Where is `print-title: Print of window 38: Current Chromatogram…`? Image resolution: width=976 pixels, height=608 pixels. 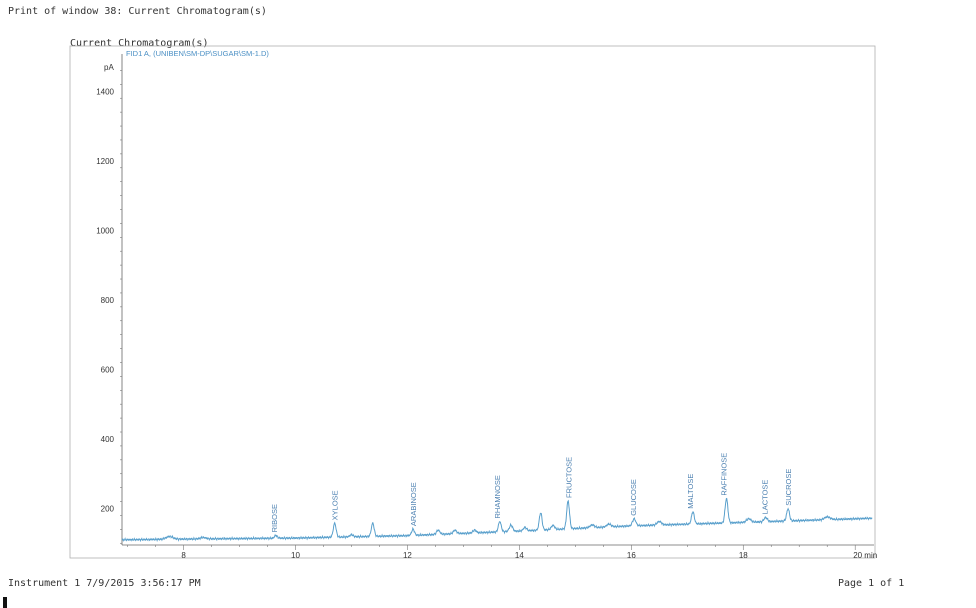 print-title: Print of window 38: Current Chromatogram… is located at coordinates (137, 11).